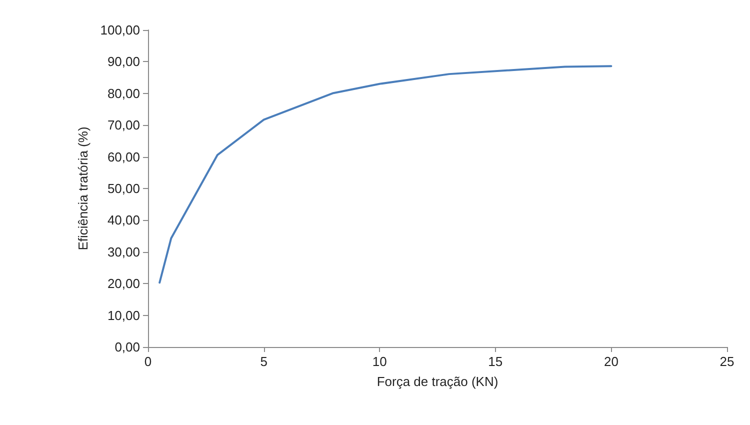  I want to click on x-tick-label: 25, so click(727, 361).